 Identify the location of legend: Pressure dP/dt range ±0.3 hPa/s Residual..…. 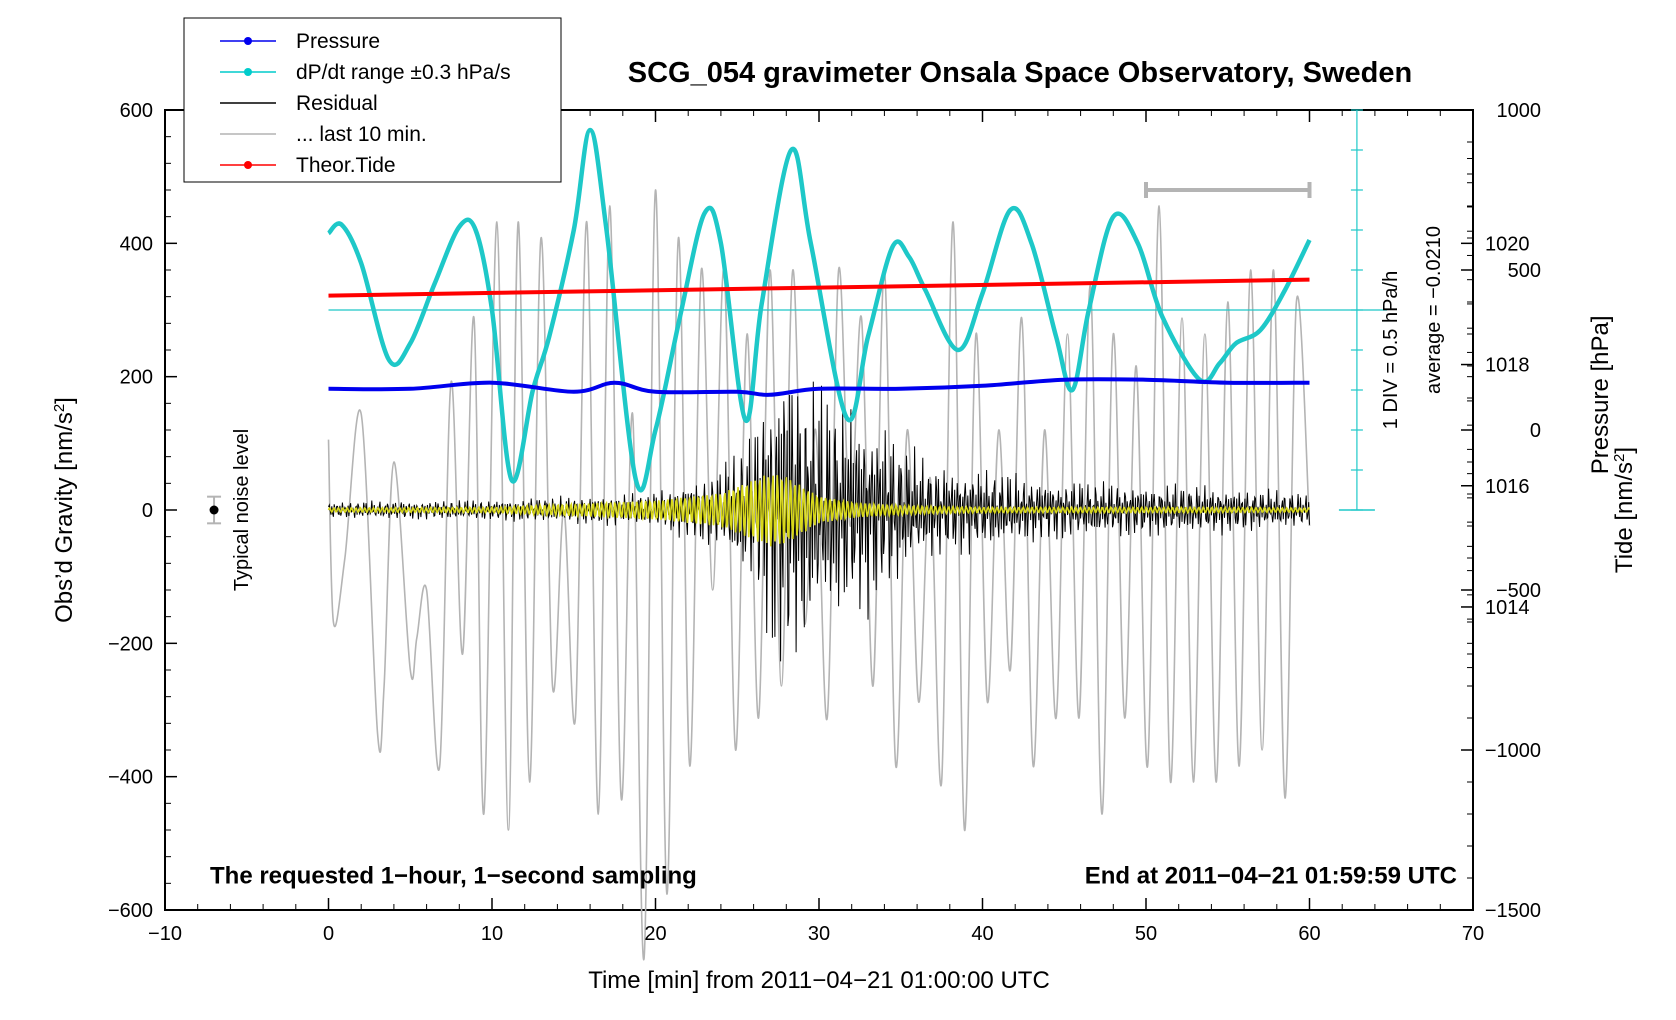
(372, 100).